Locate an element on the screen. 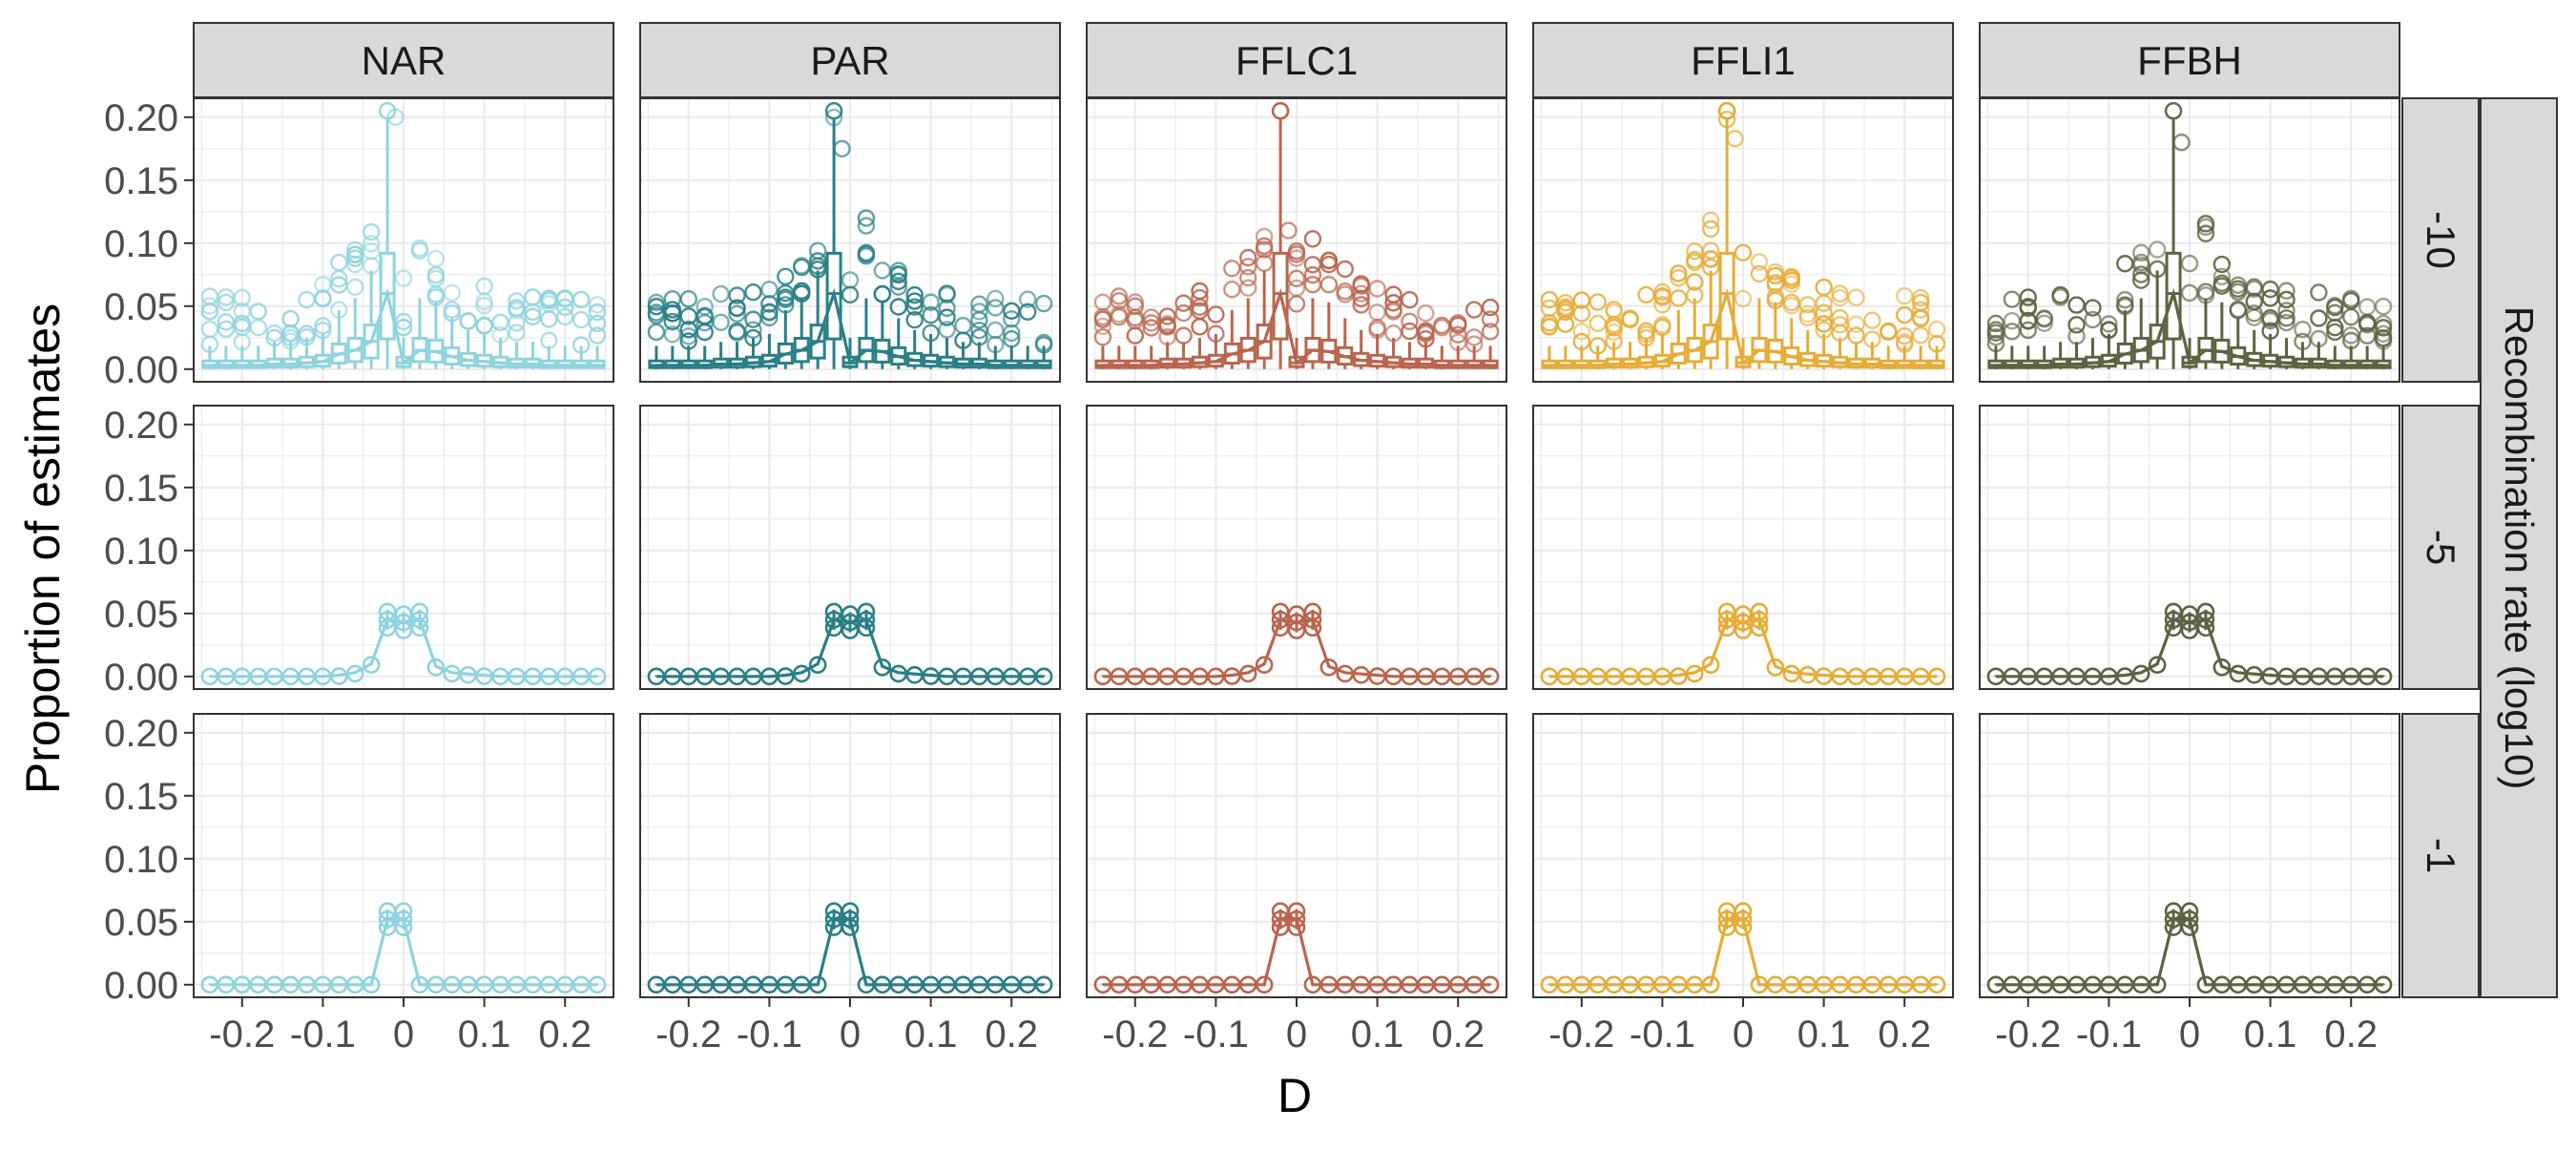 The width and height of the screenshot is (2576, 1150). y-tick-label: 0.05 is located at coordinates (141, 307).